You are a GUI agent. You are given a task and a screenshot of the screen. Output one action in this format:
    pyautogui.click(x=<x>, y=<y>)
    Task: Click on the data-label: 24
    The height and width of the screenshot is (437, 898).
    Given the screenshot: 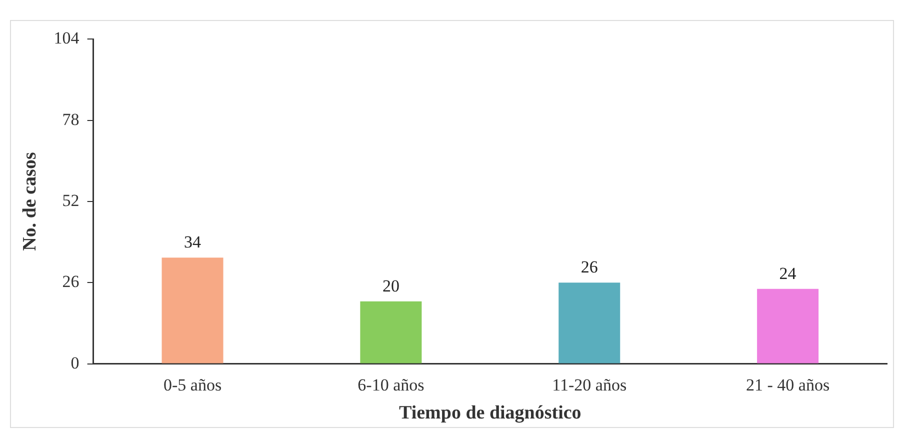 What is the action you would take?
    pyautogui.click(x=788, y=273)
    